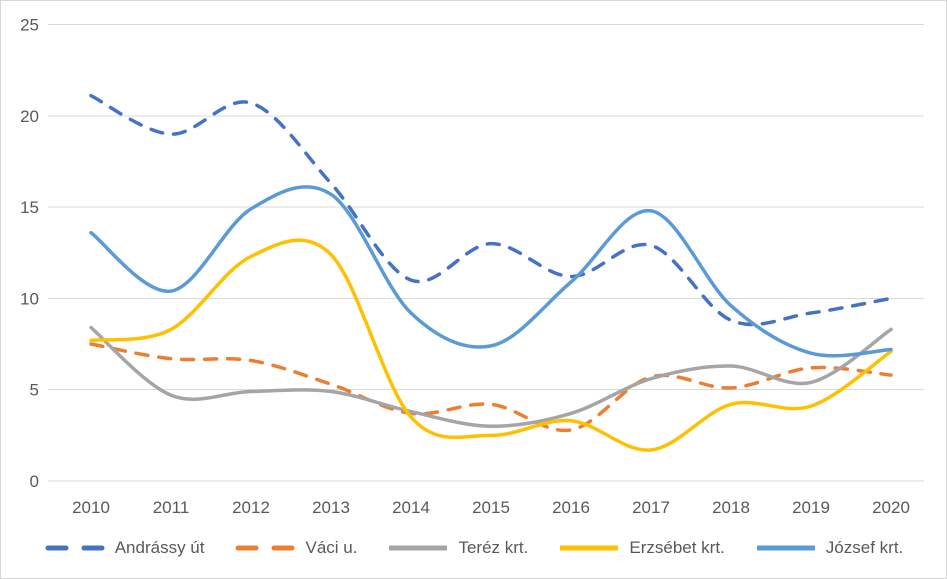  I want to click on x-axis-tick-label: 2012, so click(251, 507).